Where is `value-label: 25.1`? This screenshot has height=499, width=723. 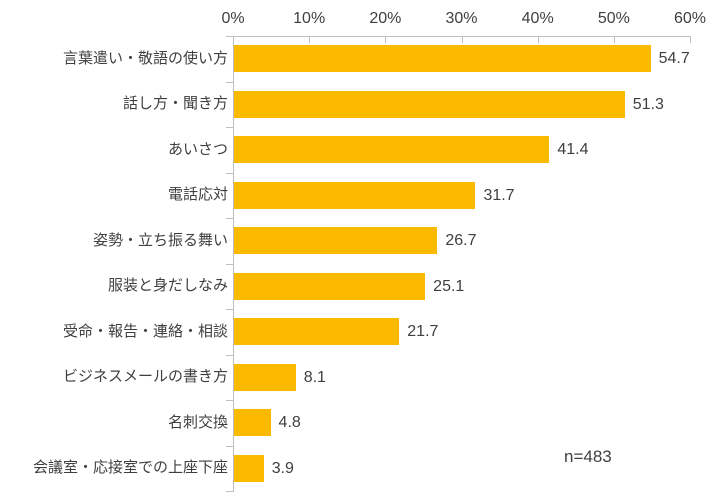
value-label: 25.1 is located at coordinates (449, 286).